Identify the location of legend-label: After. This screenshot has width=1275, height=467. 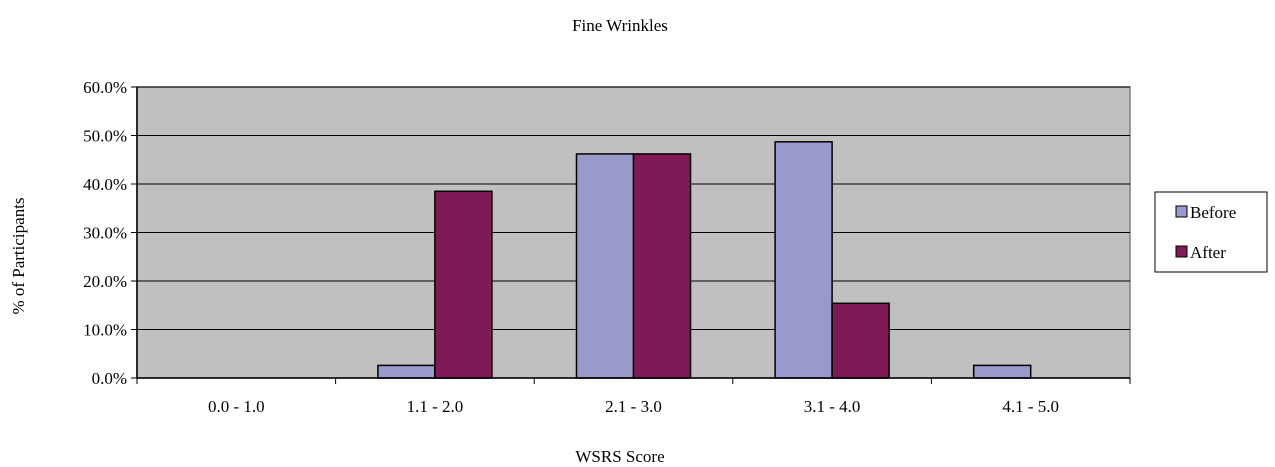
(1208, 252).